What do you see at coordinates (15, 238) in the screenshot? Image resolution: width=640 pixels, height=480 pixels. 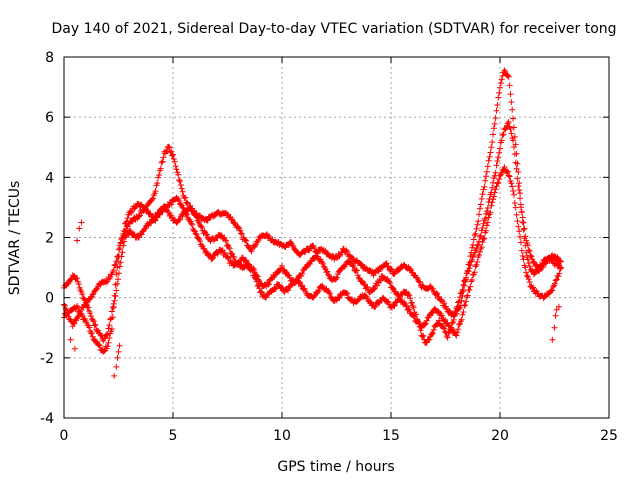 I see `y-axis-label: SDTVAR / TECUs` at bounding box center [15, 238].